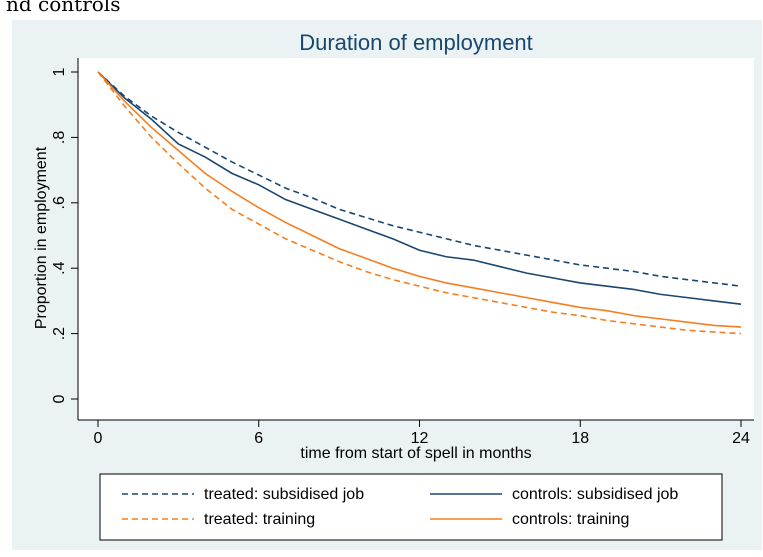 Image resolution: width=763 pixels, height=557 pixels. What do you see at coordinates (259, 519) in the screenshot?
I see `legend-label: treated: training` at bounding box center [259, 519].